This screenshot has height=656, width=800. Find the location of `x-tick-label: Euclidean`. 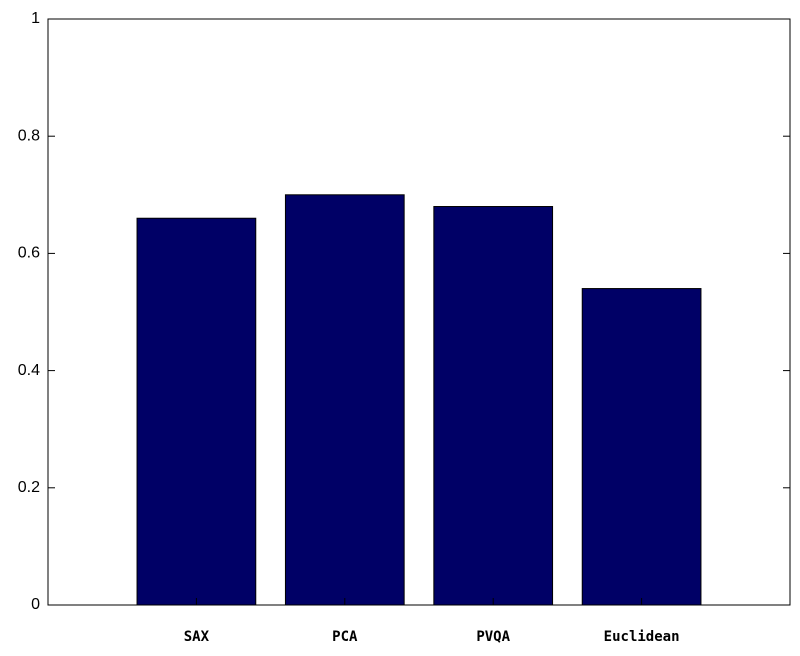

x-tick-label: Euclidean is located at coordinates (642, 637).